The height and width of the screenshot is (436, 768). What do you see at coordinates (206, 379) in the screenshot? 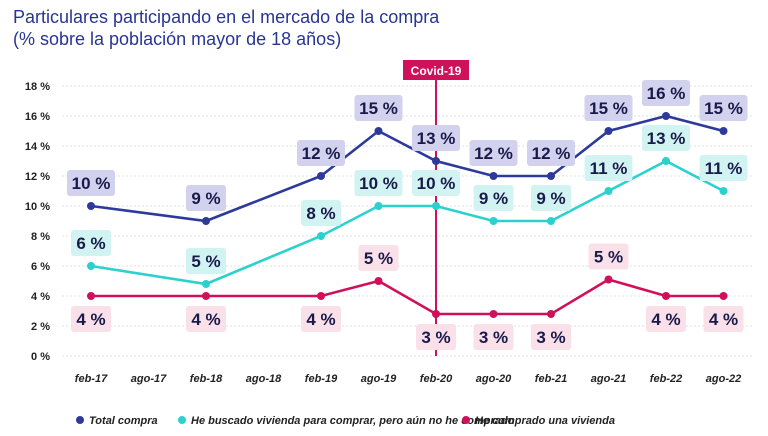
I see `x-tick-label: feb-18` at bounding box center [206, 379].